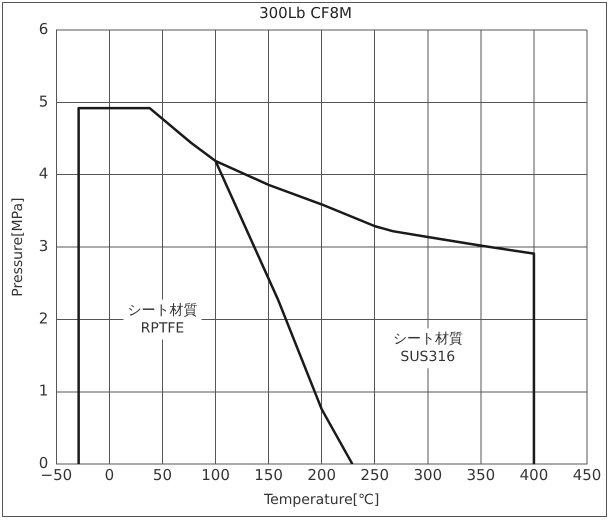 The width and height of the screenshot is (611, 521). What do you see at coordinates (321, 500) in the screenshot?
I see `x-axis-title: Temperature[℃]` at bounding box center [321, 500].